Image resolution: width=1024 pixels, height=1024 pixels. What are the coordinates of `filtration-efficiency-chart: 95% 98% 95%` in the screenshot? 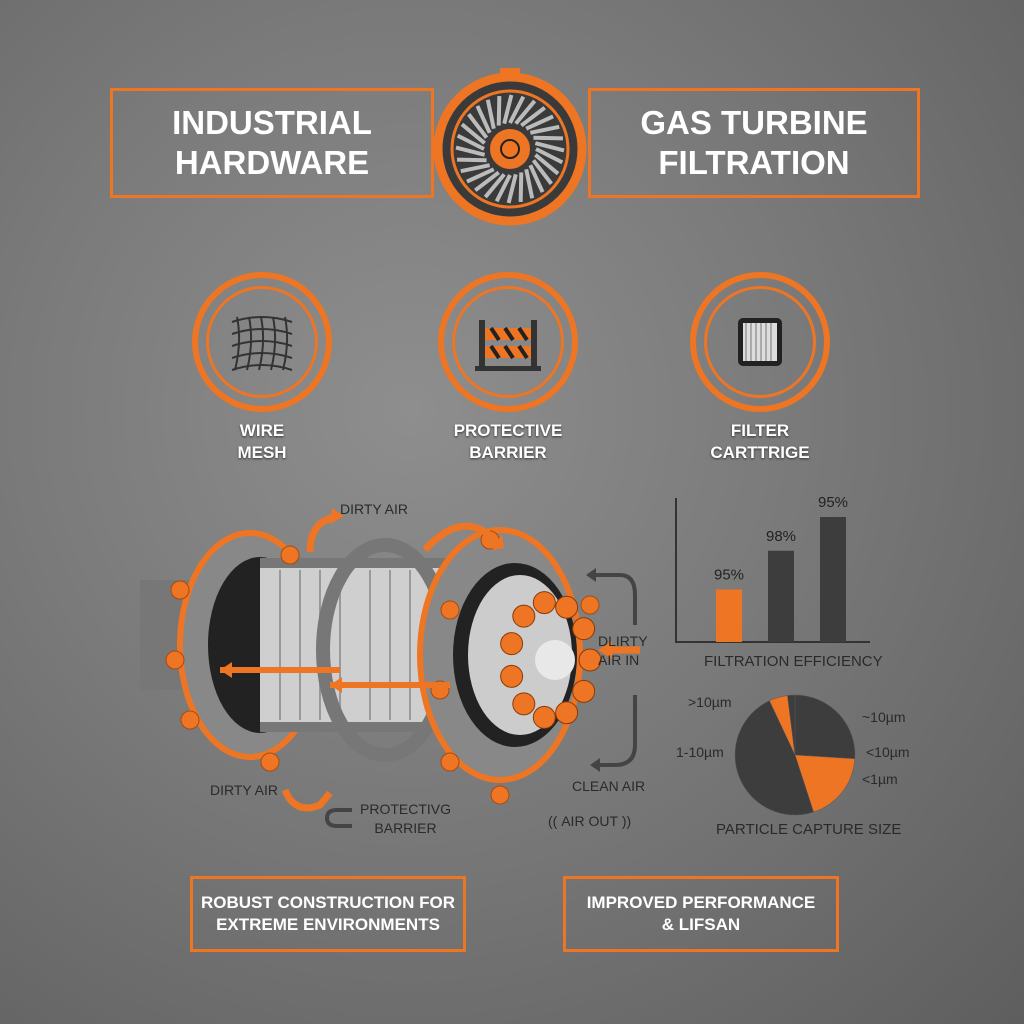 It's located at (772, 568).